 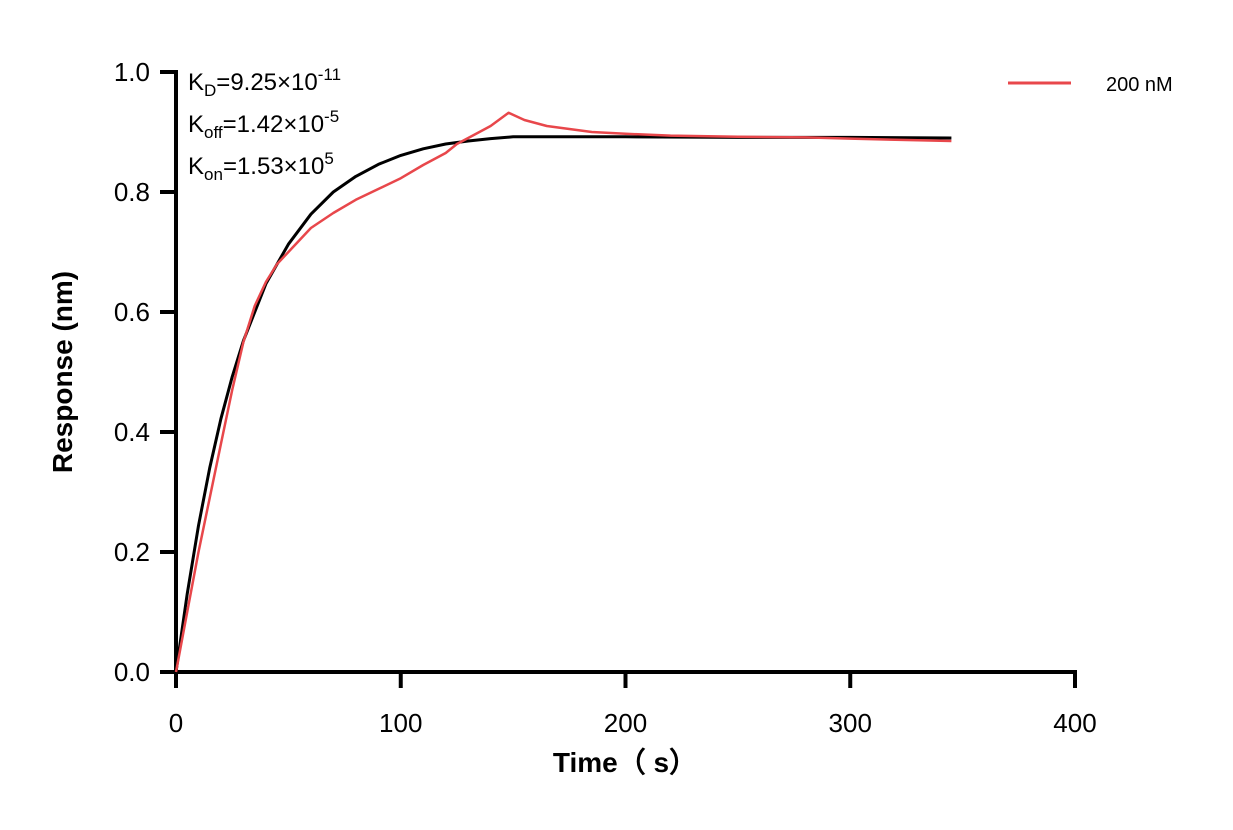 I want to click on x-tick-label: 400, so click(x=1074, y=723).